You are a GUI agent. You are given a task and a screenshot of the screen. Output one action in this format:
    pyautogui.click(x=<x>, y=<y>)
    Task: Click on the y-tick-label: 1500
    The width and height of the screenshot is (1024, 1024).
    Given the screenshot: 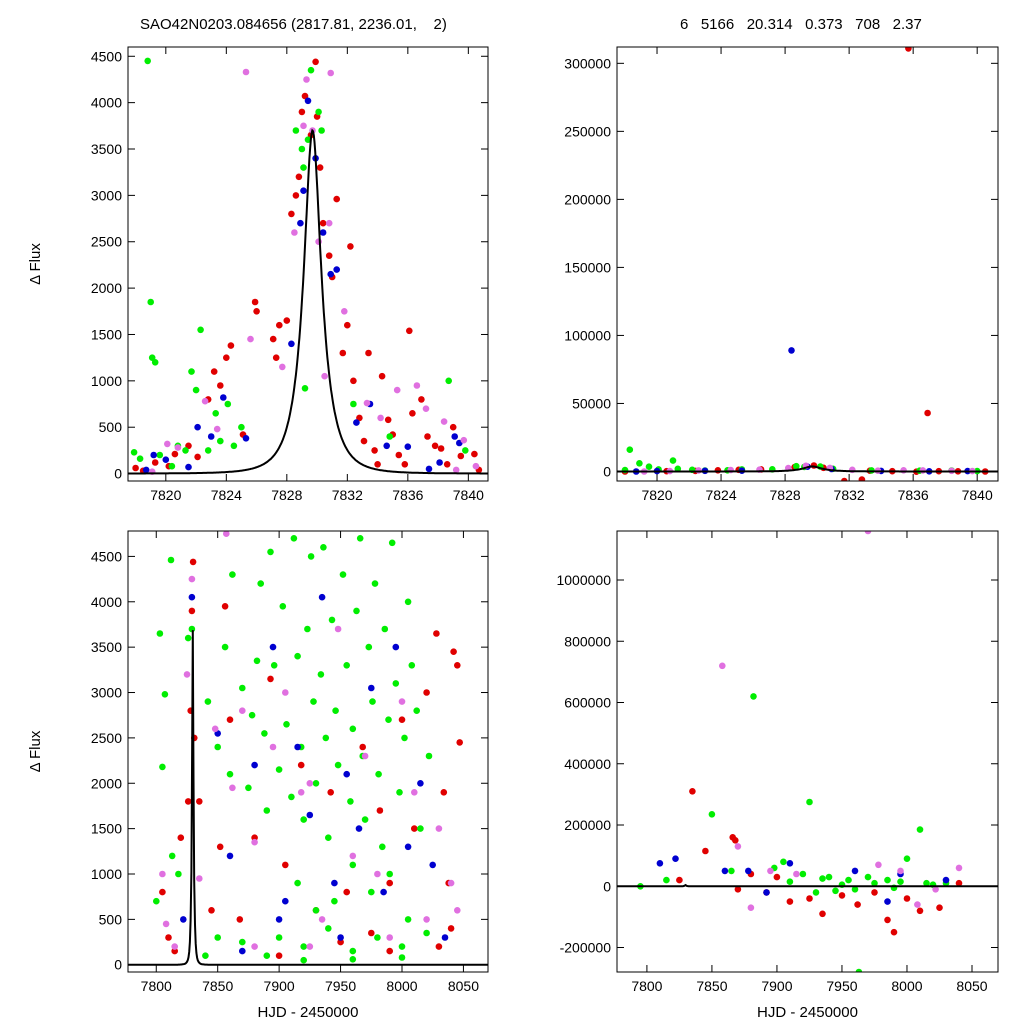 What is the action you would take?
    pyautogui.click(x=106, y=829)
    